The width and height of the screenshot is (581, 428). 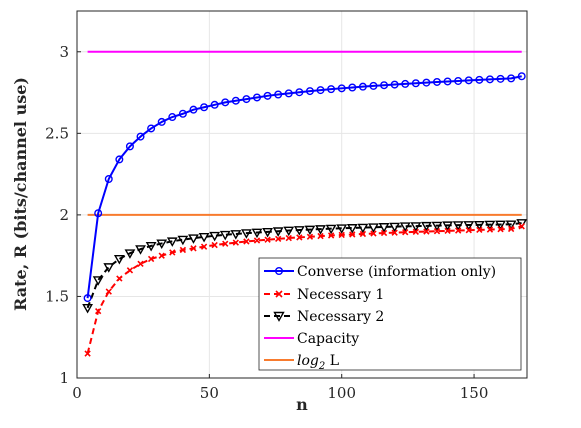 I want to click on x-tick-label: 150, so click(x=474, y=393).